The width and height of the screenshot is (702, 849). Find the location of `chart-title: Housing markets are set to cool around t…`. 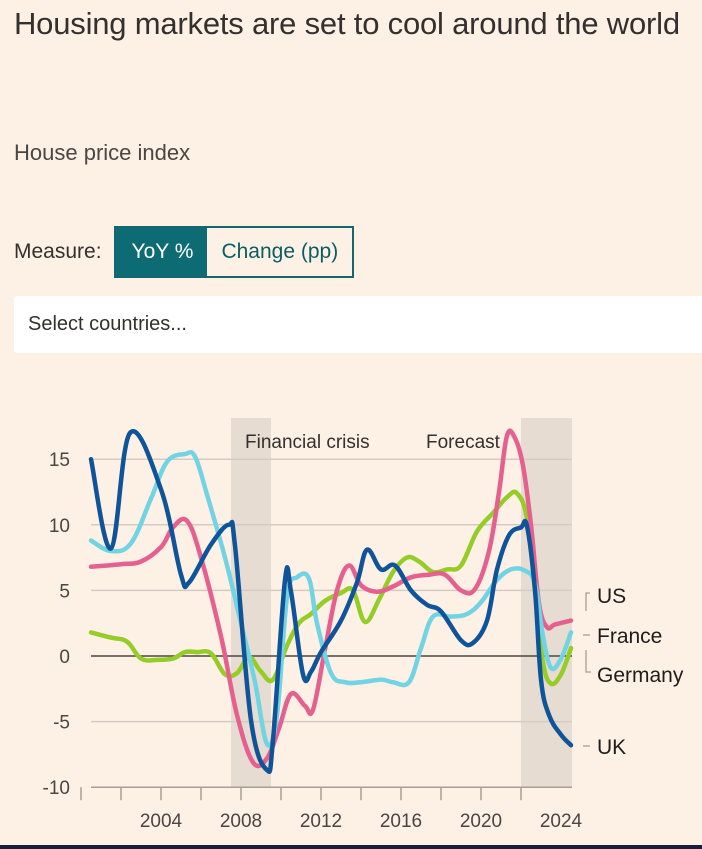

chart-title: Housing markets are set to cool around t… is located at coordinates (347, 23).